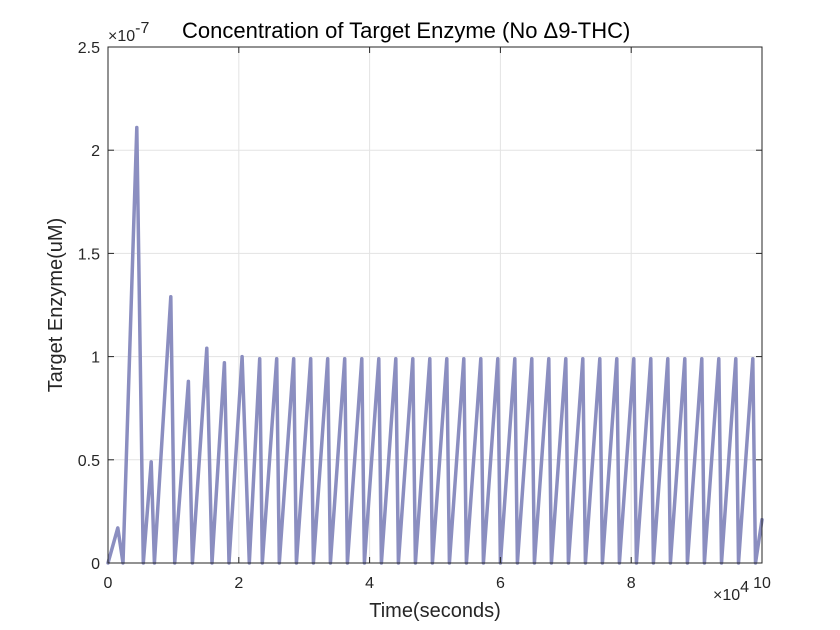 This screenshot has height=630, width=840. Describe the element at coordinates (95, 358) in the screenshot. I see `y-tick-label: 1` at that location.